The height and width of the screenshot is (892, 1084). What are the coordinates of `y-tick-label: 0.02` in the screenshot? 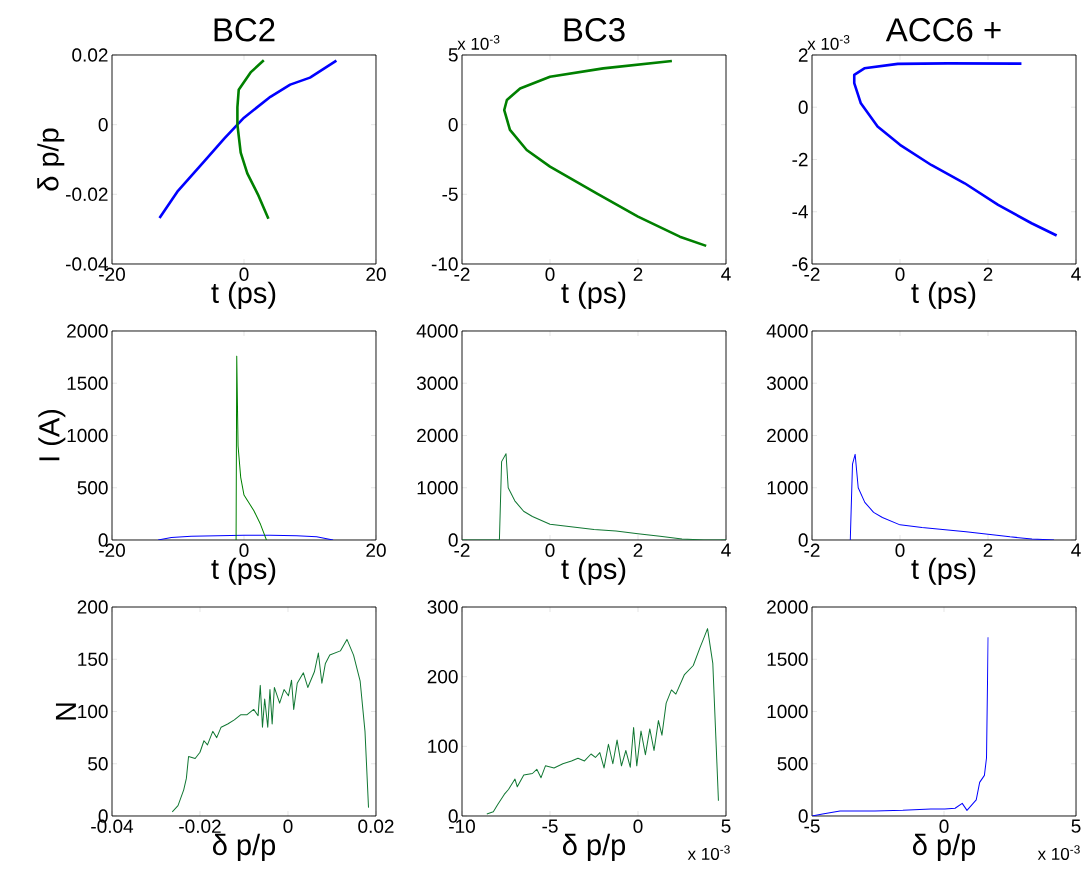 It's located at (90, 55).